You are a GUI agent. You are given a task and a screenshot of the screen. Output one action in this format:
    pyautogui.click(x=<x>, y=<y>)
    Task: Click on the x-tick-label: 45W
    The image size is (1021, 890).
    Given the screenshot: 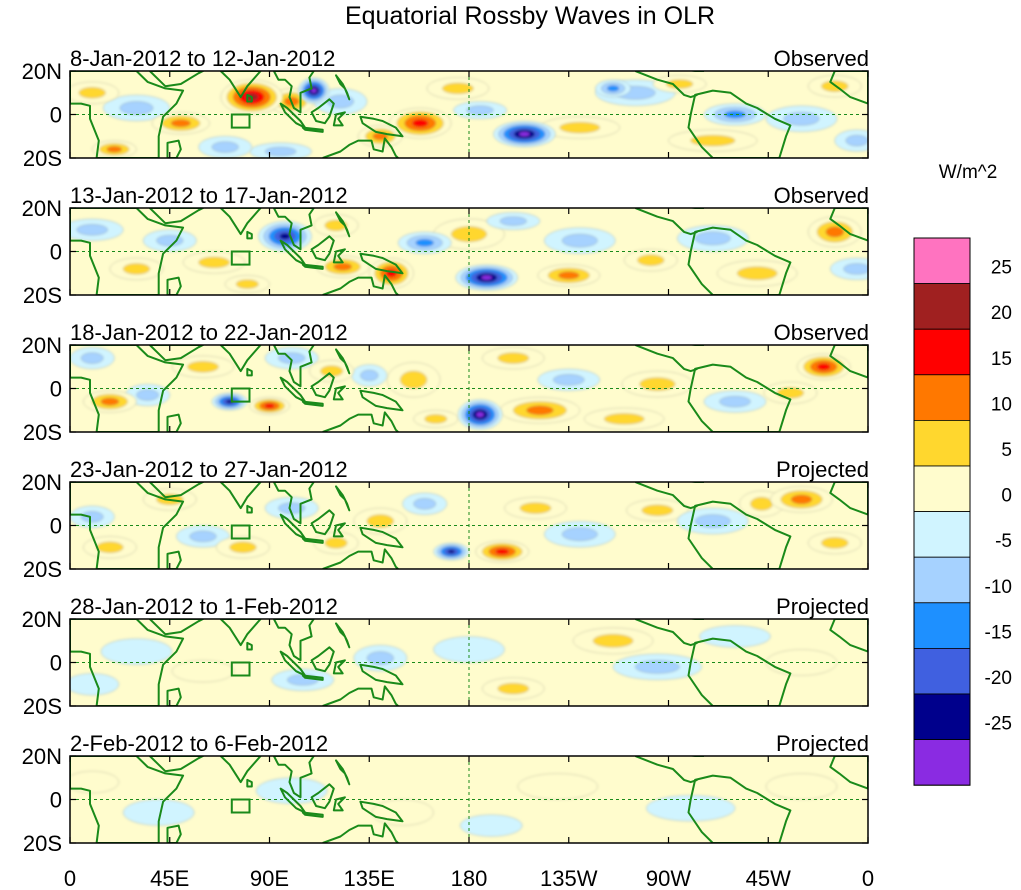 What is the action you would take?
    pyautogui.click(x=768, y=878)
    